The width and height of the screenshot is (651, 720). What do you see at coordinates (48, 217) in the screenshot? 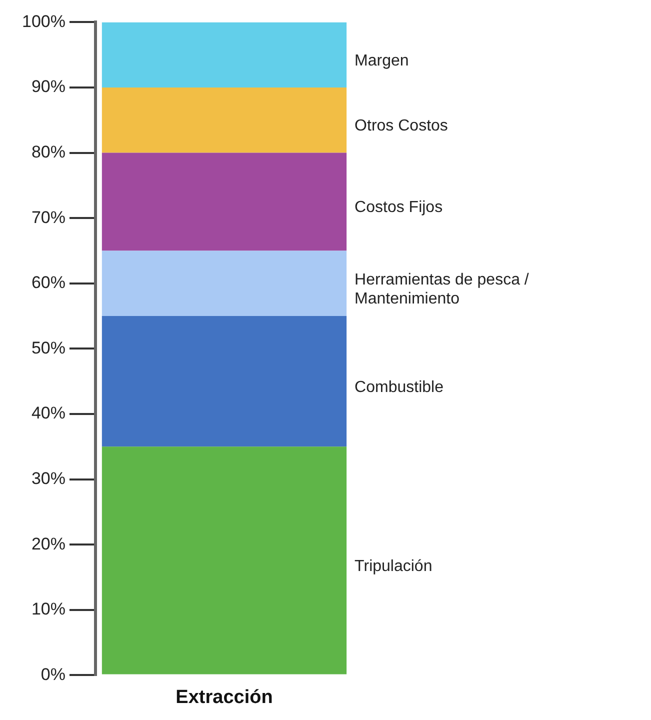
I see `y-tick-label: 70%` at bounding box center [48, 217].